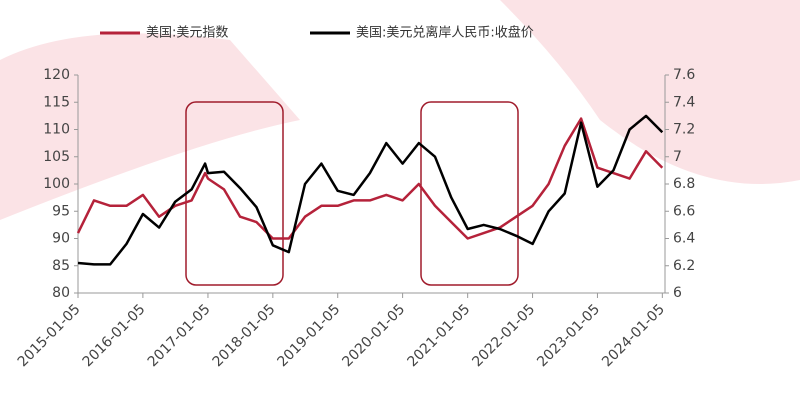 This screenshot has height=400, width=800. What do you see at coordinates (684, 239) in the screenshot?
I see `y2-tick-label: 6.4` at bounding box center [684, 239].